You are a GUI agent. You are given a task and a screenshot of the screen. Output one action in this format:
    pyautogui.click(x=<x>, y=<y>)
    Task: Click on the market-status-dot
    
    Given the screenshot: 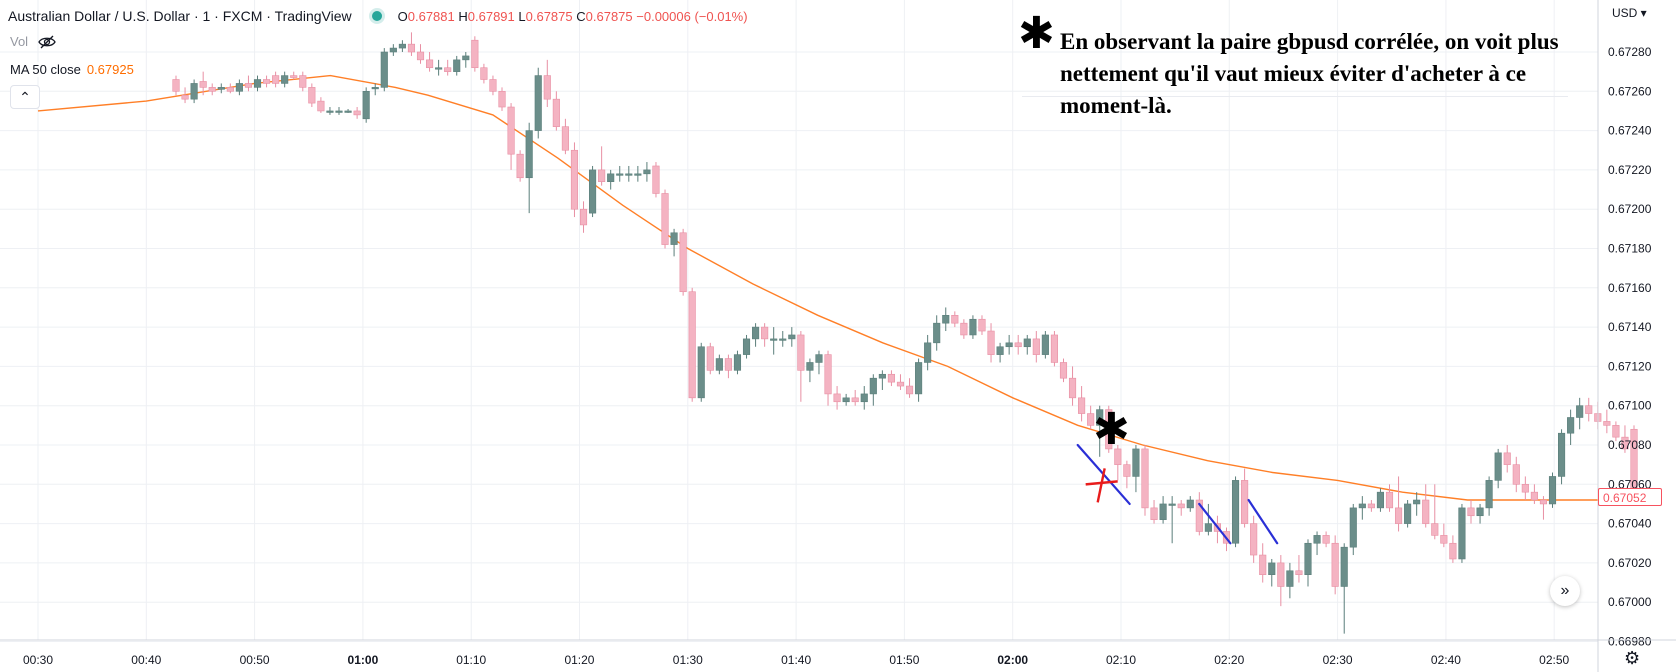 What is the action you would take?
    pyautogui.click(x=376, y=16)
    